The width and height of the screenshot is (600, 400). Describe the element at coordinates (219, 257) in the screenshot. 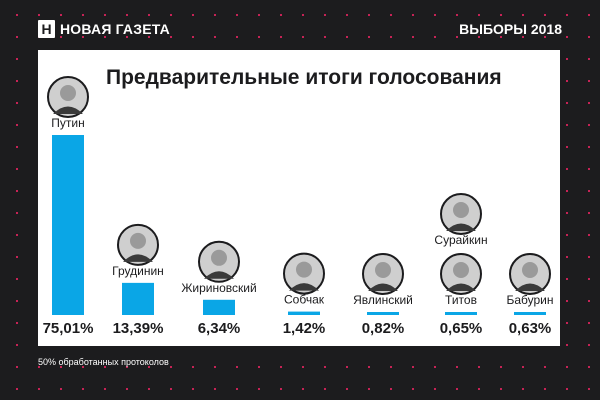

I see `portrait-2-head` at that location.